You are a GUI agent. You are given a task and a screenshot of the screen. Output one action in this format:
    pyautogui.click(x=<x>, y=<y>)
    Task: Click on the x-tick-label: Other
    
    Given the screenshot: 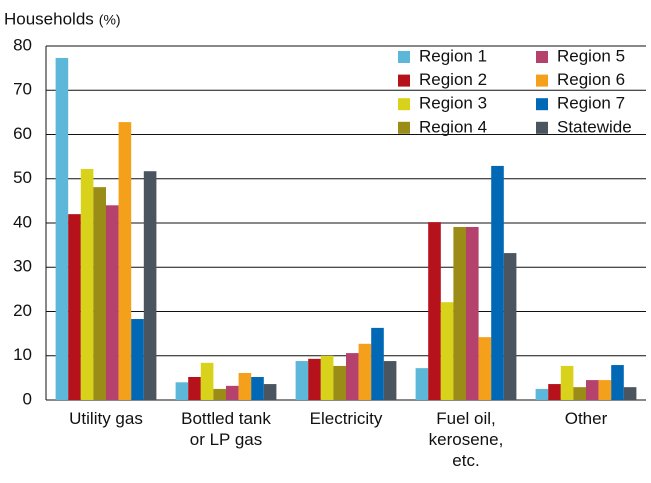 What is the action you would take?
    pyautogui.click(x=586, y=418)
    